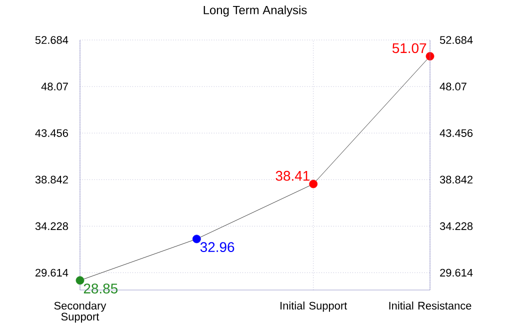  What do you see at coordinates (80, 312) in the screenshot?
I see `x-tick-label: Secondary Support` at bounding box center [80, 312].